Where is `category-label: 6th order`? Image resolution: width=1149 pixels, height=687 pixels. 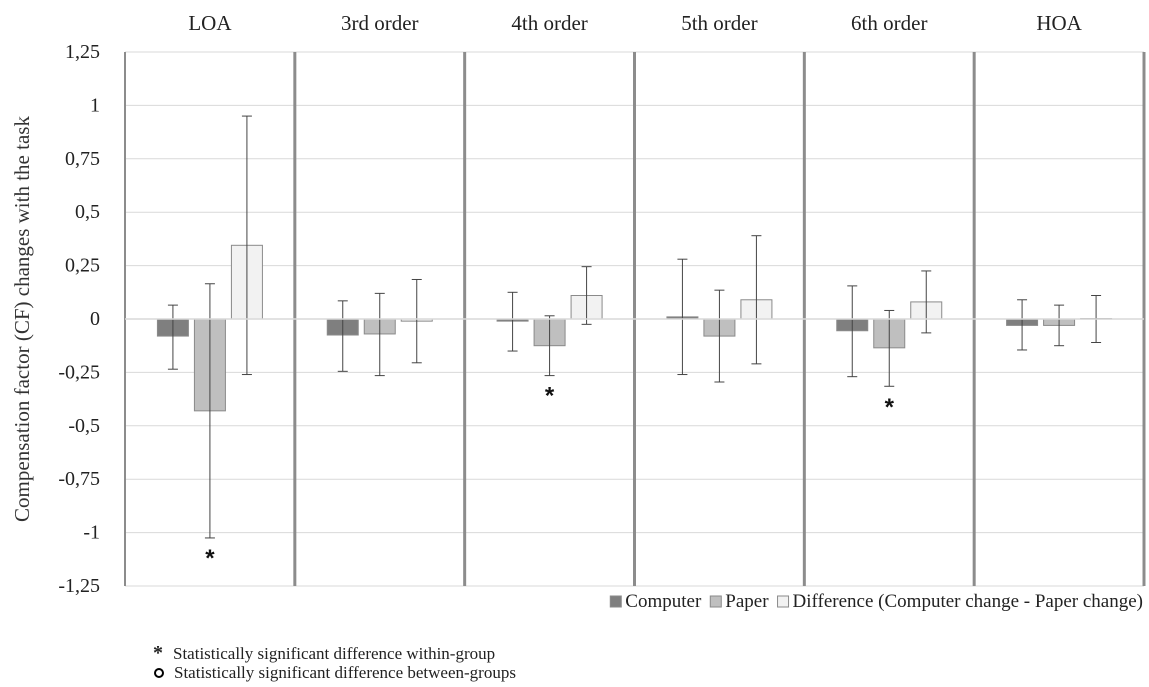 category-label: 6th order is located at coordinates (889, 23).